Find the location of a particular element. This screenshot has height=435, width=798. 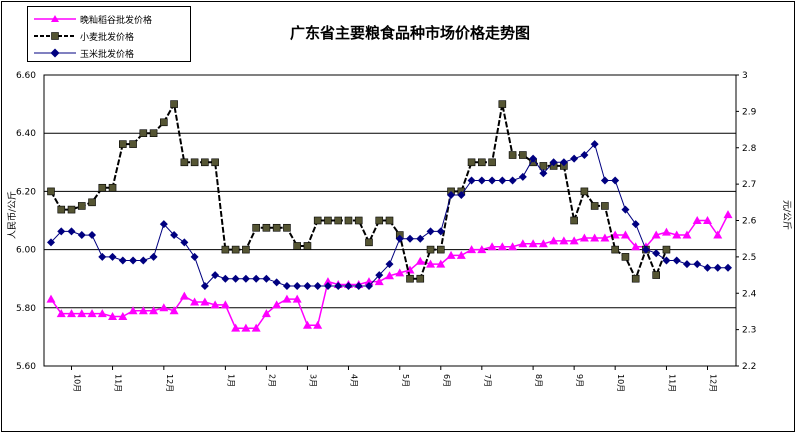

y-right-tick-label: 2.3 is located at coordinates (749, 331).